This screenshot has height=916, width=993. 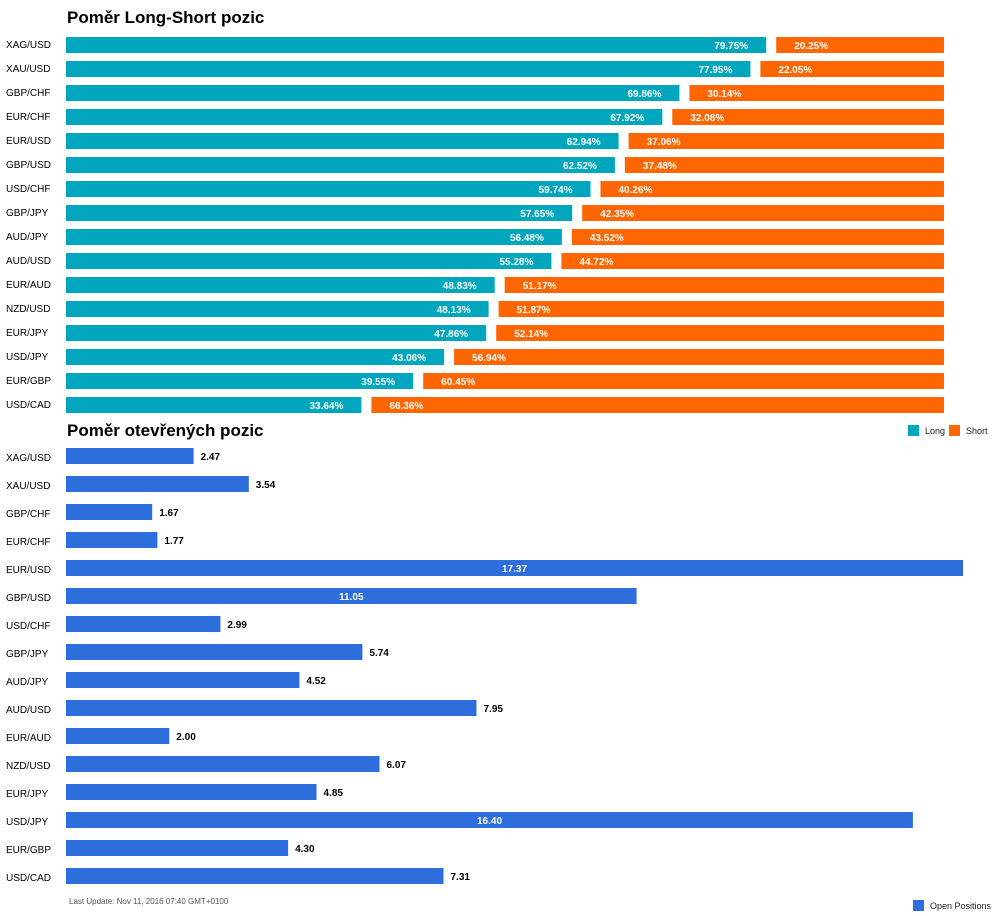 What do you see at coordinates (28, 285) in the screenshot?
I see `category-label: EUR/AUD` at bounding box center [28, 285].